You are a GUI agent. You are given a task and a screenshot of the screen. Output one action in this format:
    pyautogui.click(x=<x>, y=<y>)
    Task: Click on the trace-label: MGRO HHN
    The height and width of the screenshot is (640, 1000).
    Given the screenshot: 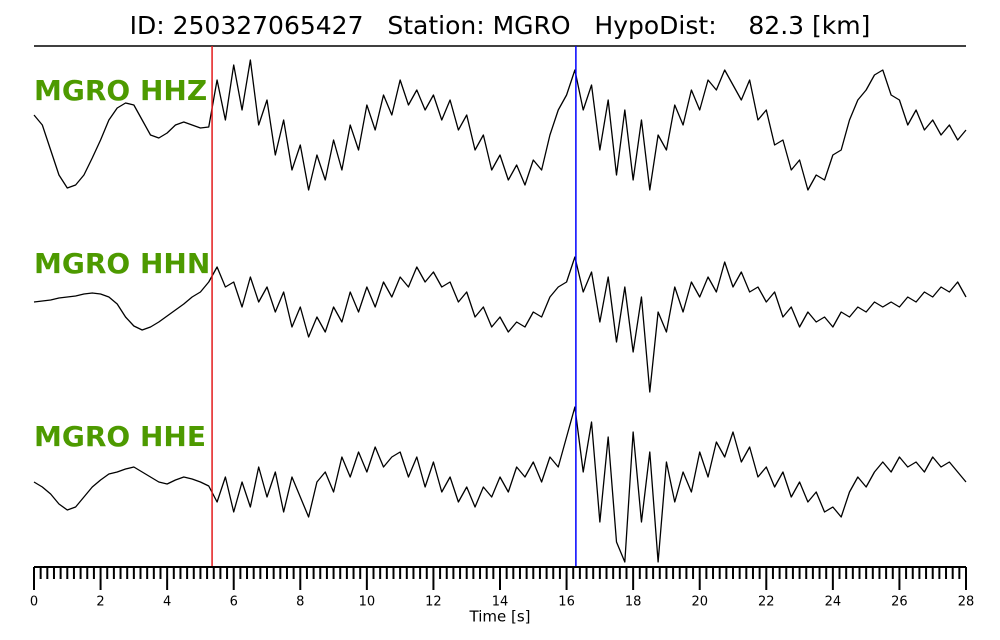 What is the action you would take?
    pyautogui.click(x=122, y=263)
    